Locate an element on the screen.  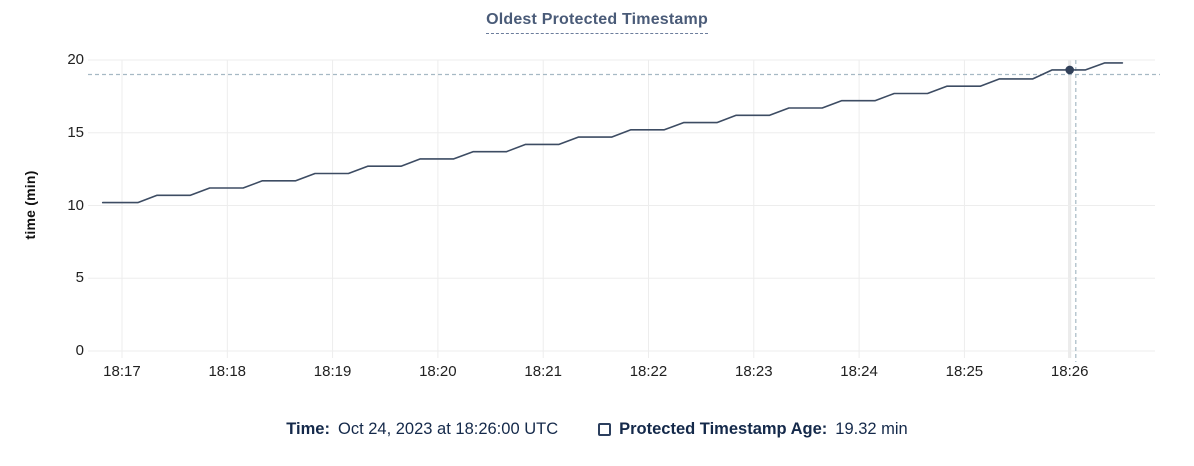
legend-time-value: Oct 24, 2023 at 18:26:00 UTC is located at coordinates (448, 429).